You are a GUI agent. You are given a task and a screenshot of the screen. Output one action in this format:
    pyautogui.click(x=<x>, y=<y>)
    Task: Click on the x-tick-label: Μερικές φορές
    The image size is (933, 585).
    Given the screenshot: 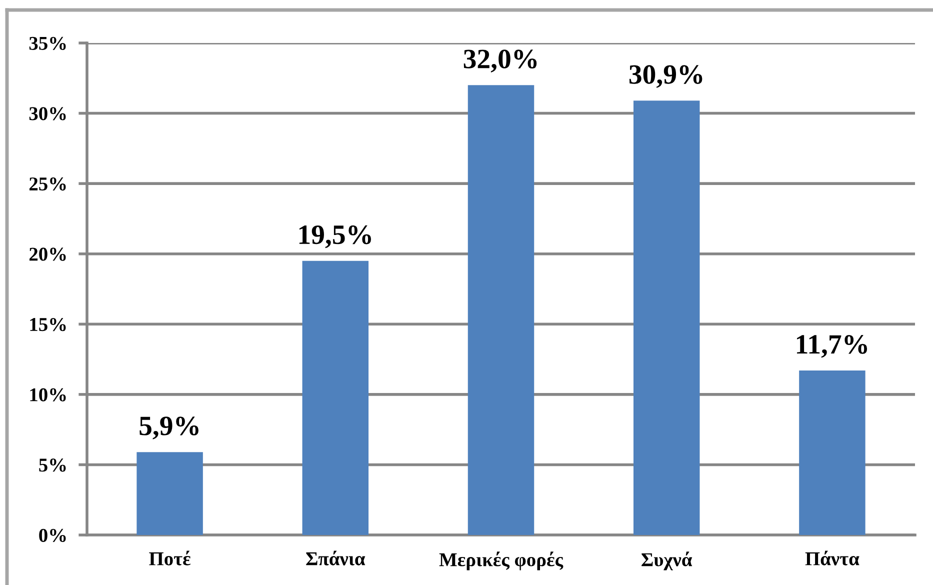 What is the action you would take?
    pyautogui.click(x=501, y=561)
    